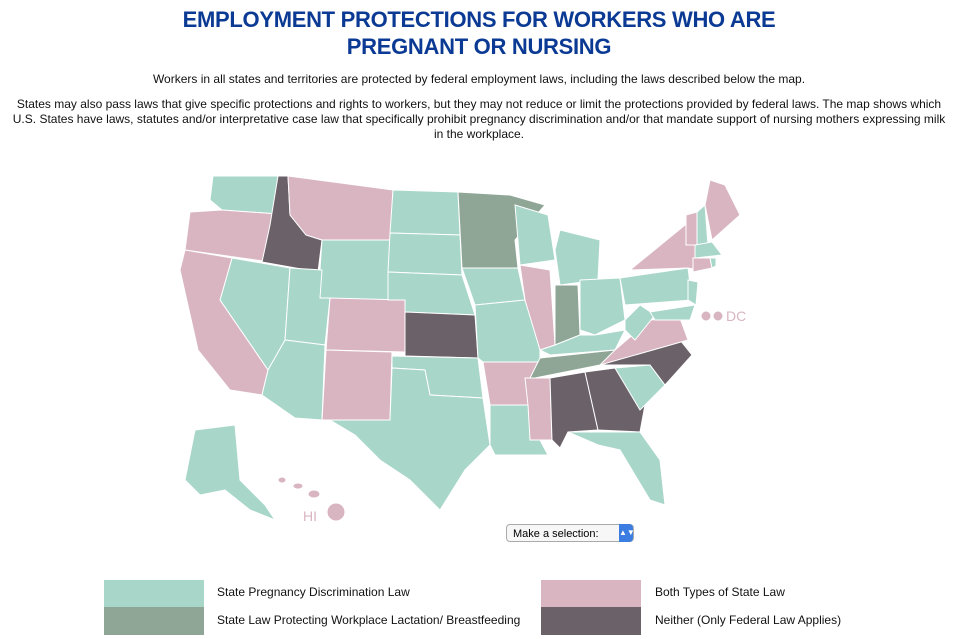 This screenshot has width=958, height=639. Describe the element at coordinates (479, 46) in the screenshot. I see `title-line: PREGNANT OR NURSING` at that location.